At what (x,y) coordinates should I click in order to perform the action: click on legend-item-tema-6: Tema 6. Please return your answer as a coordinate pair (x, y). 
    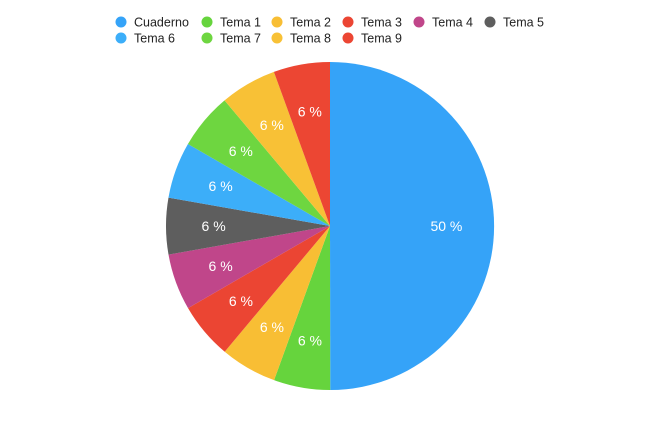
    Looking at the image, I should click on (145, 39).